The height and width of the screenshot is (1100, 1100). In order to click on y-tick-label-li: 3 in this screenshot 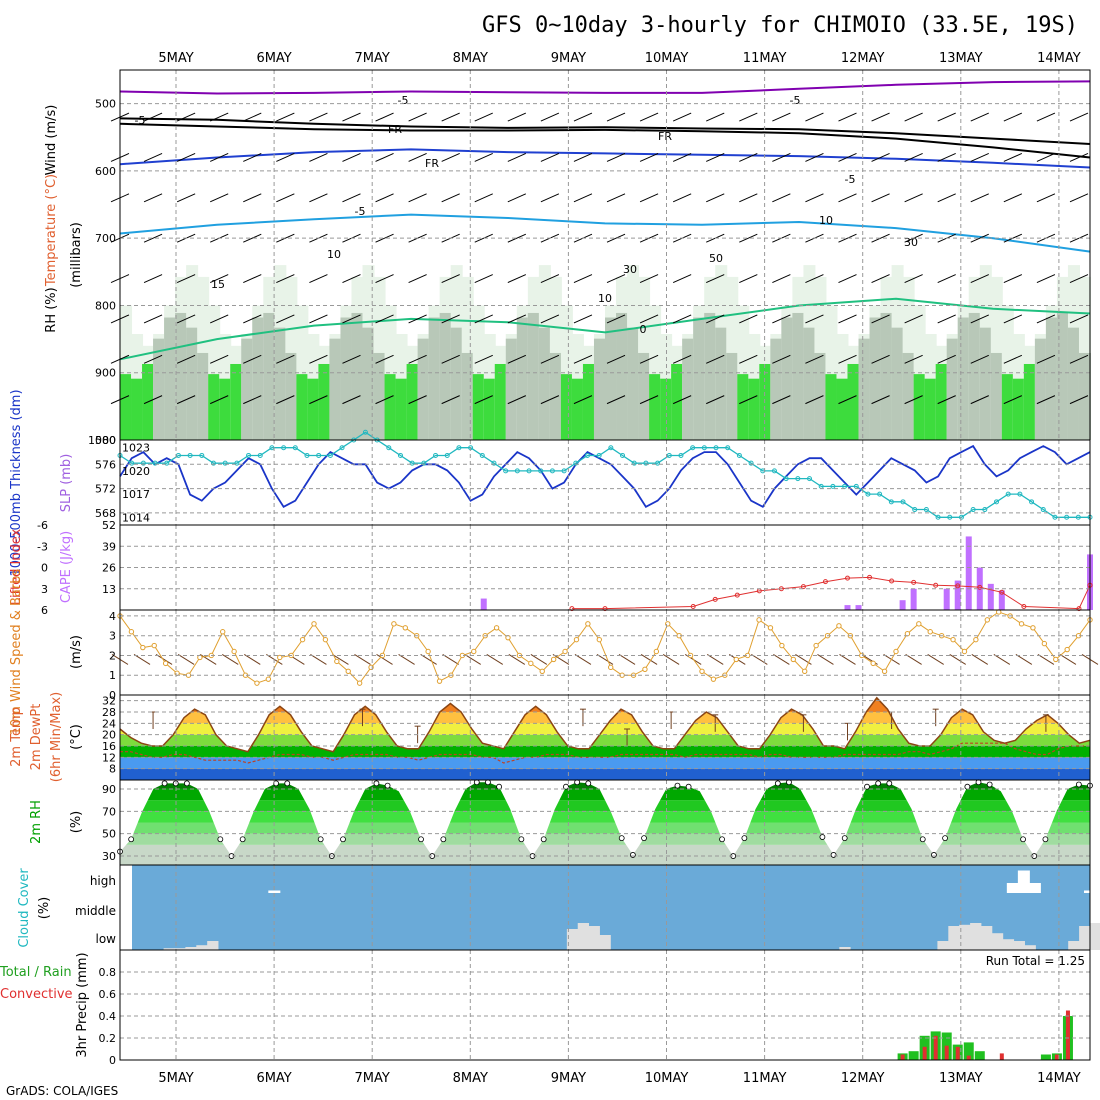, I will do `click(44, 589)`.